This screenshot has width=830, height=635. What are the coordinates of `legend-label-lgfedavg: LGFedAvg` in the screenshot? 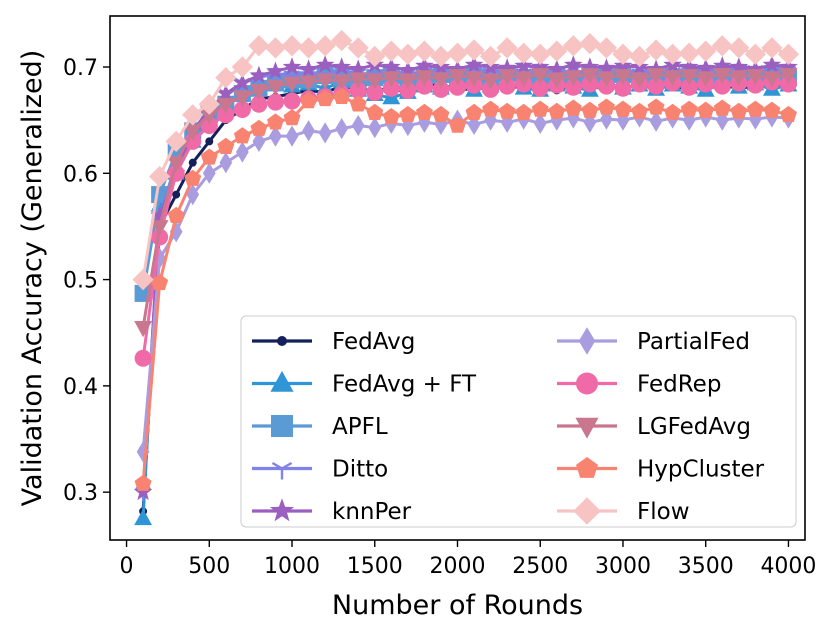 It's located at (694, 427).